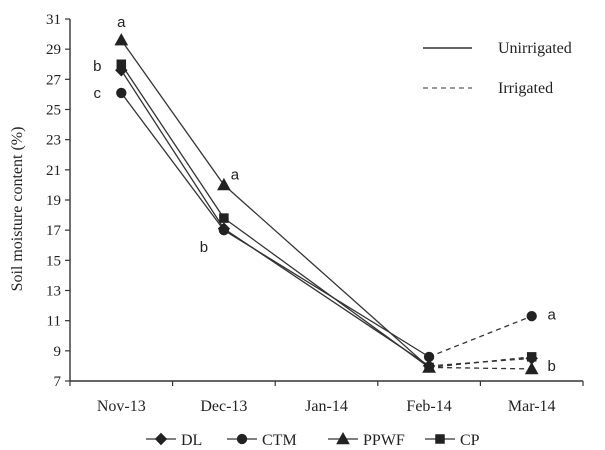 Image resolution: width=605 pixels, height=450 pixels. What do you see at coordinates (470, 440) in the screenshot?
I see `legend-cp-label: CP` at bounding box center [470, 440].